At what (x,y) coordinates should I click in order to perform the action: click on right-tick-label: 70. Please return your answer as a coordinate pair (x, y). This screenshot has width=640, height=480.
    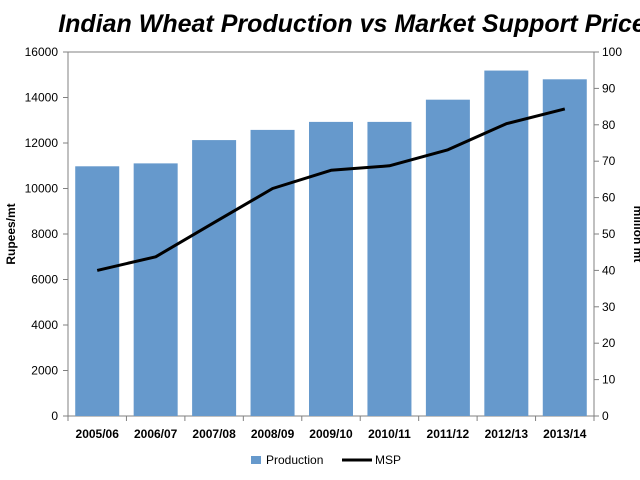
    Looking at the image, I should click on (609, 161).